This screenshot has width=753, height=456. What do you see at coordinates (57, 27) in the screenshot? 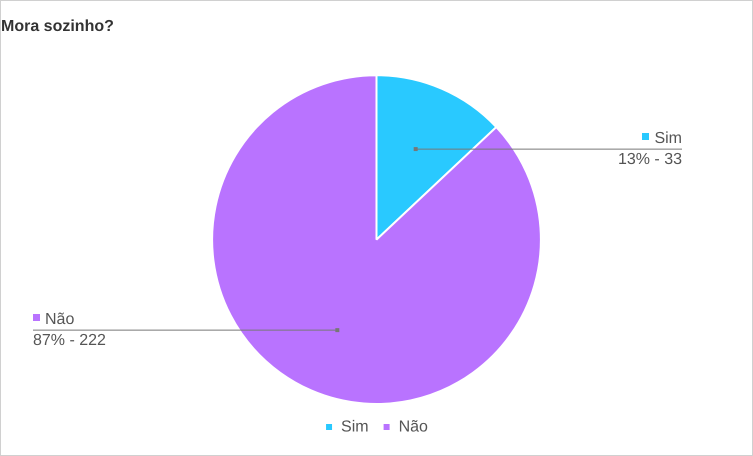
I see `text: Mora sozinho?` at bounding box center [57, 27].